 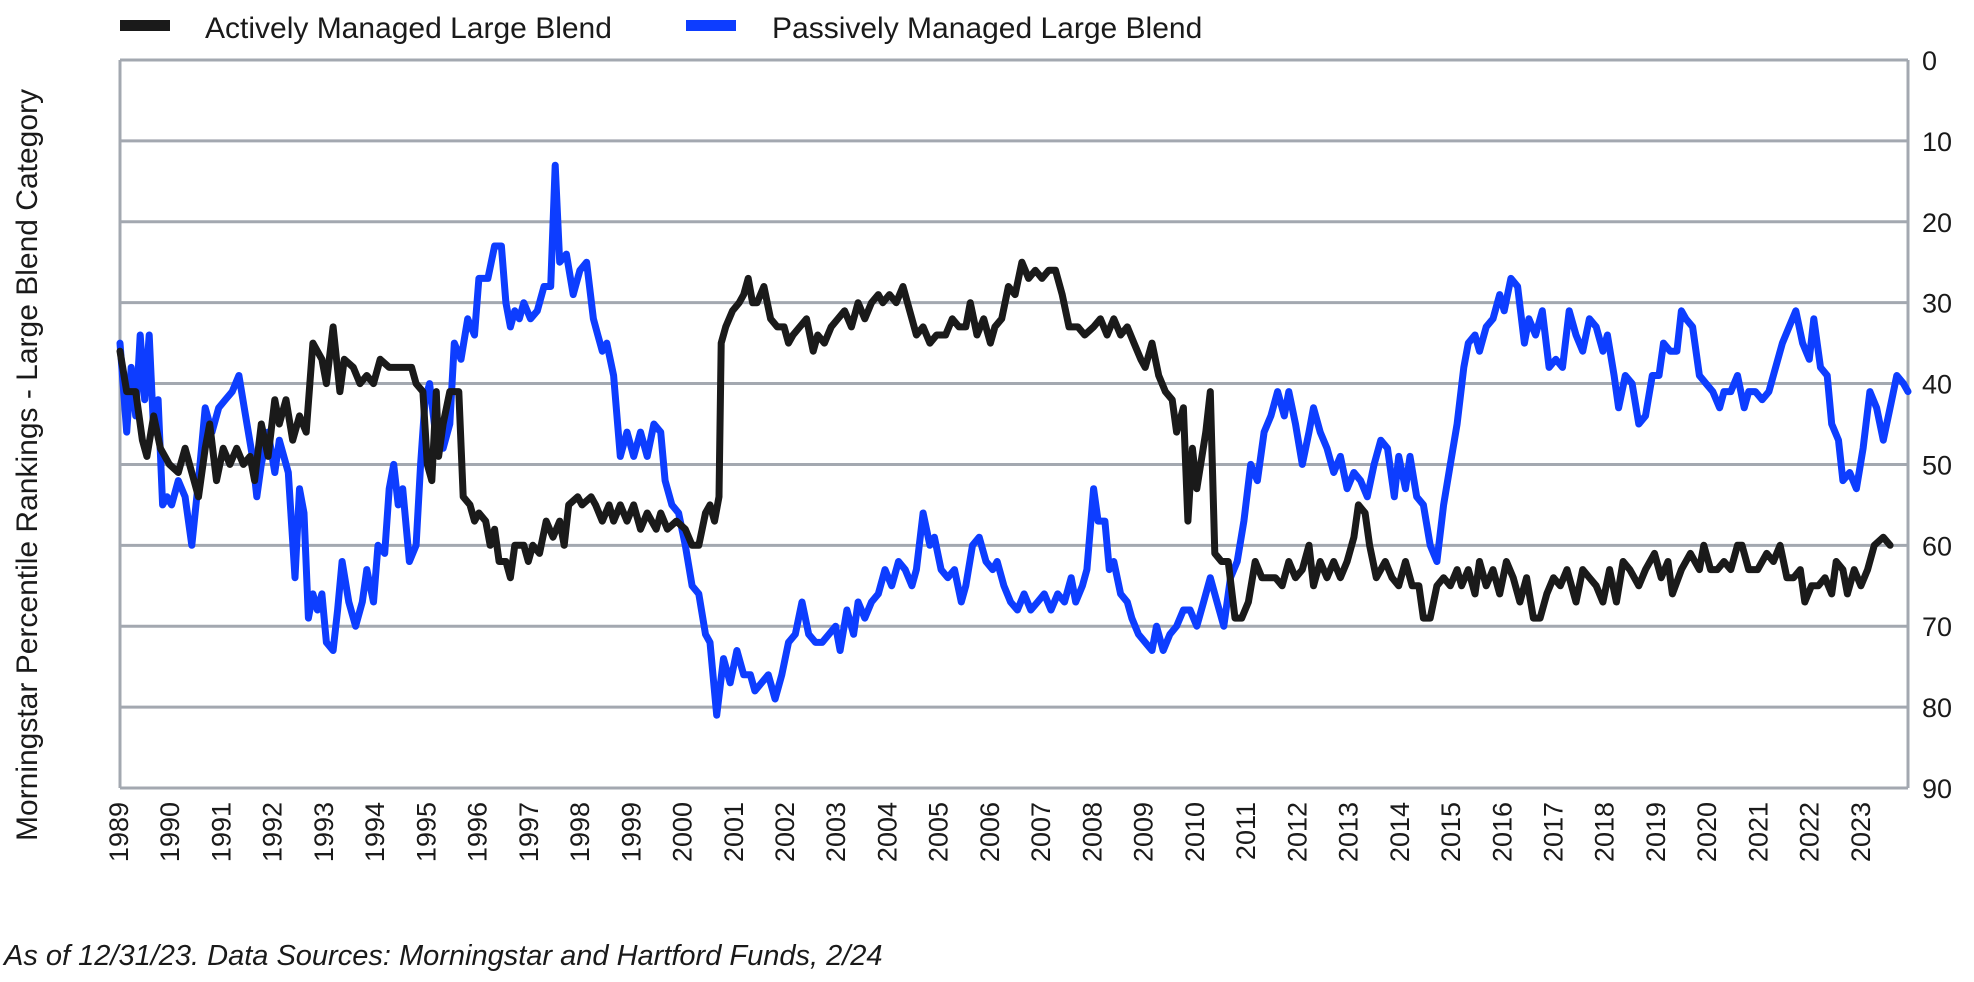 I want to click on x-tick-label: 1990, so click(x=170, y=832).